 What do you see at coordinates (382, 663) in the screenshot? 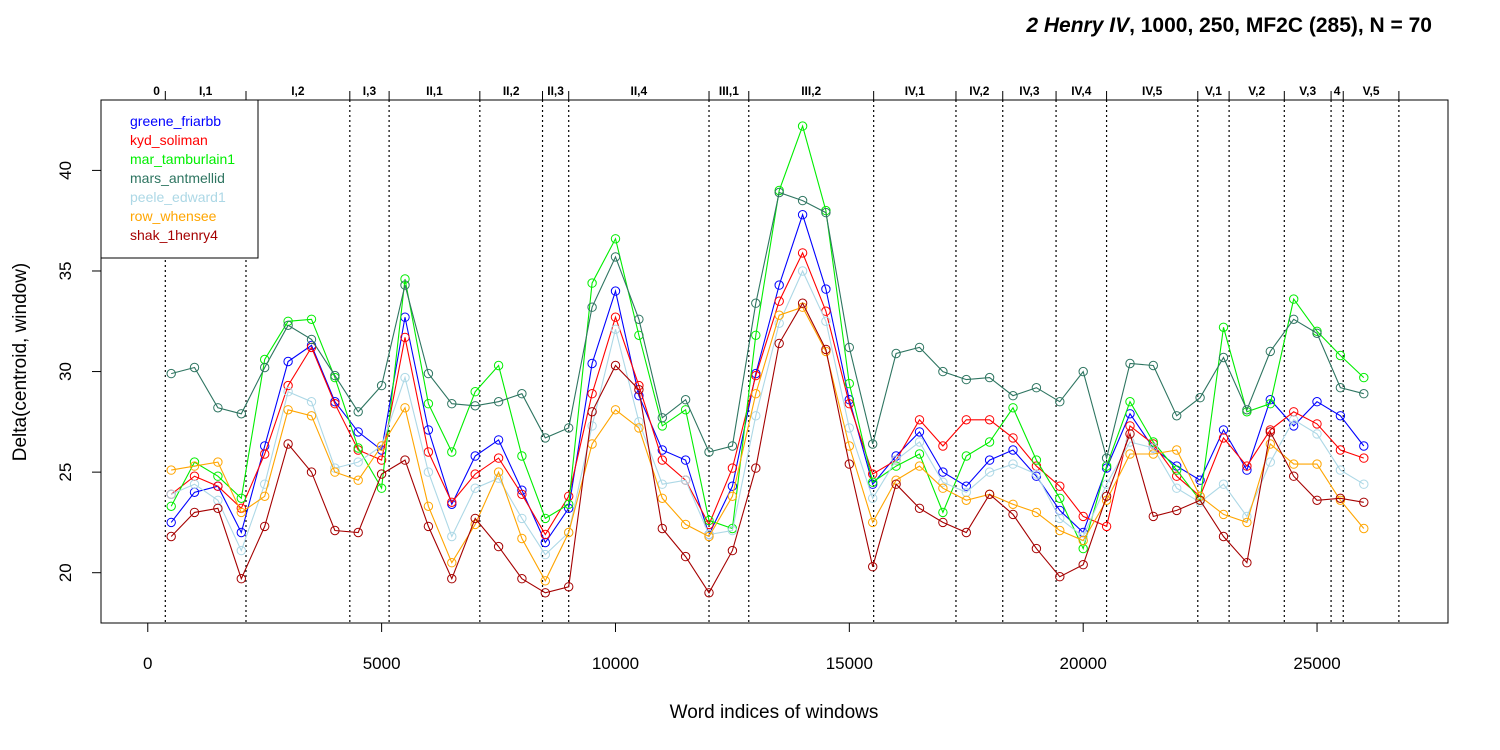
I see `x-tick-label: 5000` at bounding box center [382, 663].